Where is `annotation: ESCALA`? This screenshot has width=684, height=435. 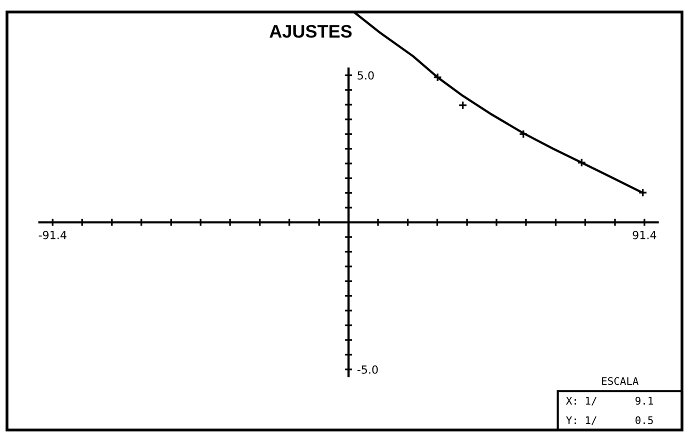
annotation: ESCALA is located at coordinates (620, 381).